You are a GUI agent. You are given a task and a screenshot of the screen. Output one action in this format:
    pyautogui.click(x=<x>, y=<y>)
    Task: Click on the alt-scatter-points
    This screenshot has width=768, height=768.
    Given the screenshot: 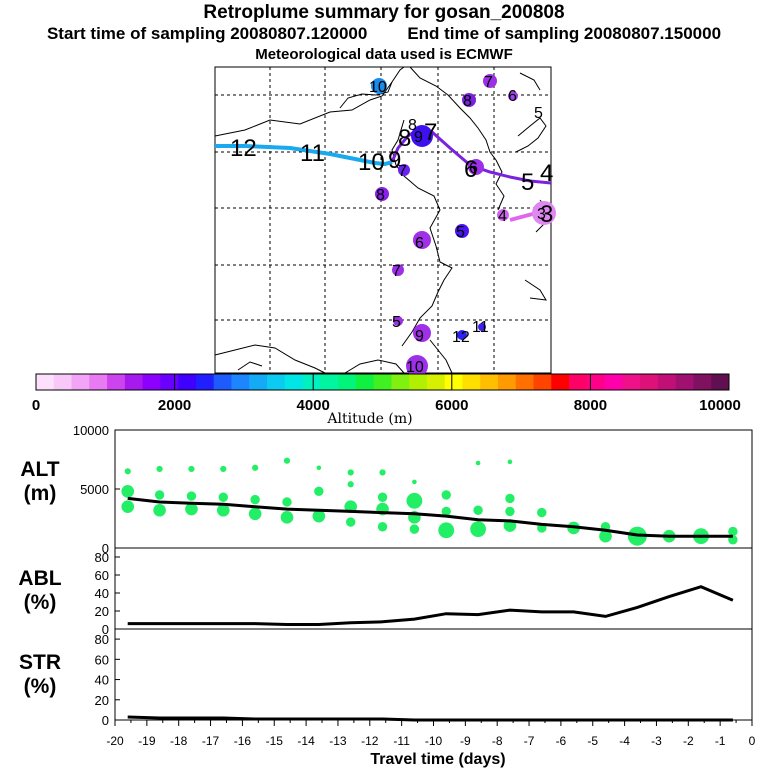 What is the action you would take?
    pyautogui.click(x=429, y=501)
    